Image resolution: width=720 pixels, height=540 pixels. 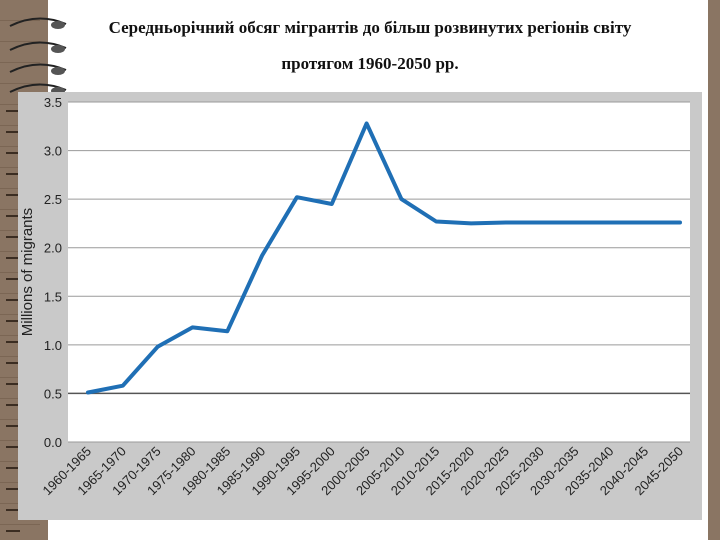 What do you see at coordinates (53, 296) in the screenshot?
I see `y-tick-label: 1.5` at bounding box center [53, 296].